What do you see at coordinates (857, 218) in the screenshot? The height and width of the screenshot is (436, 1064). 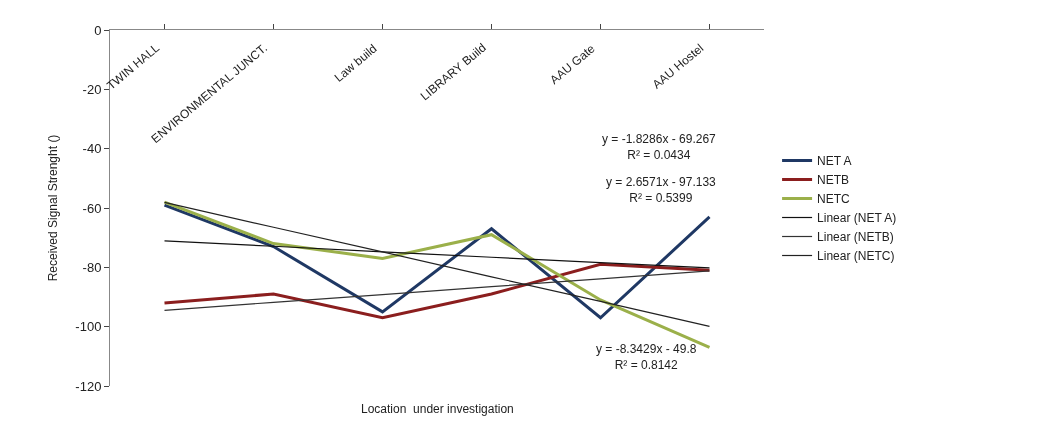 I see `legend-label: Linear (NET A)` at bounding box center [857, 218].